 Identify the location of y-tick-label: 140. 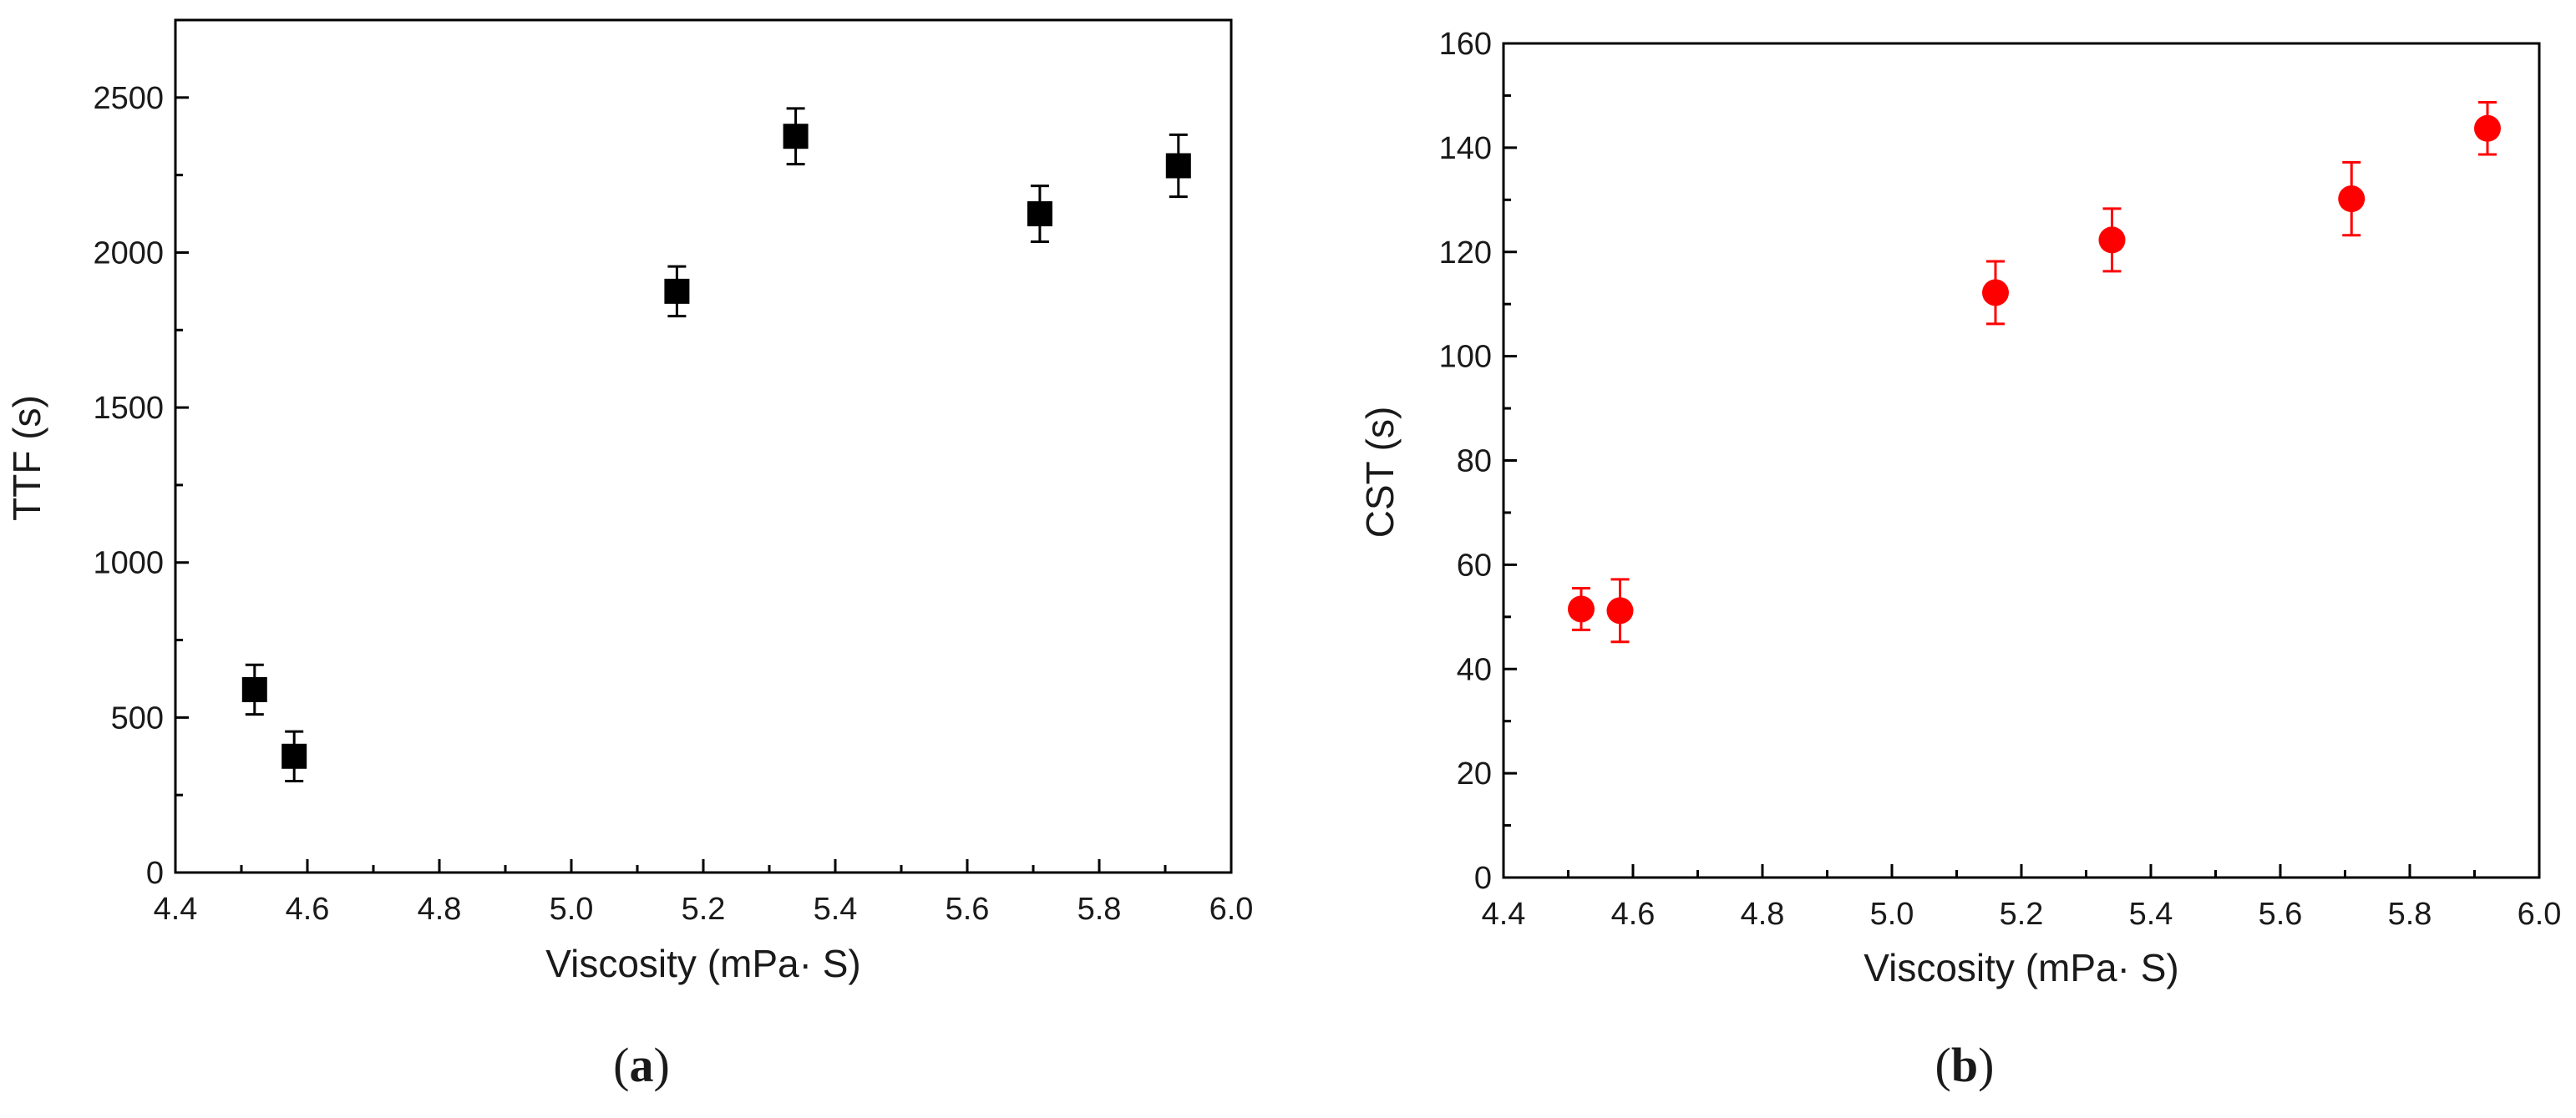
(1465, 148).